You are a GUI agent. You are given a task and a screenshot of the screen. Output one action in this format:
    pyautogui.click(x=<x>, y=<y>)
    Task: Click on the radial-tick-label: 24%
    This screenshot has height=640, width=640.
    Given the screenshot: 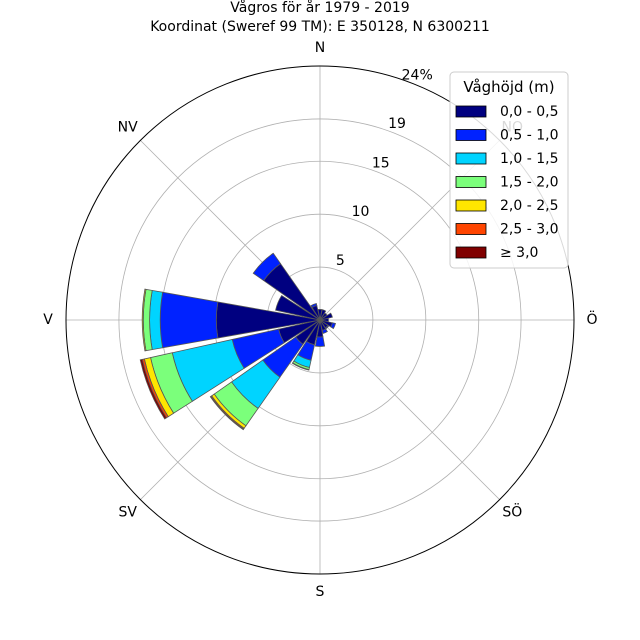 What is the action you would take?
    pyautogui.click(x=417, y=75)
    